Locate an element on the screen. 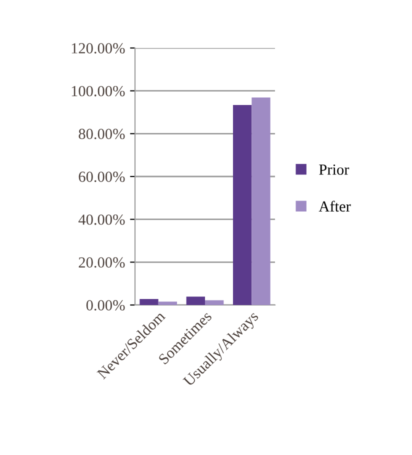 This screenshot has height=455, width=412. y-tick-label: 80.00% is located at coordinates (101, 134).